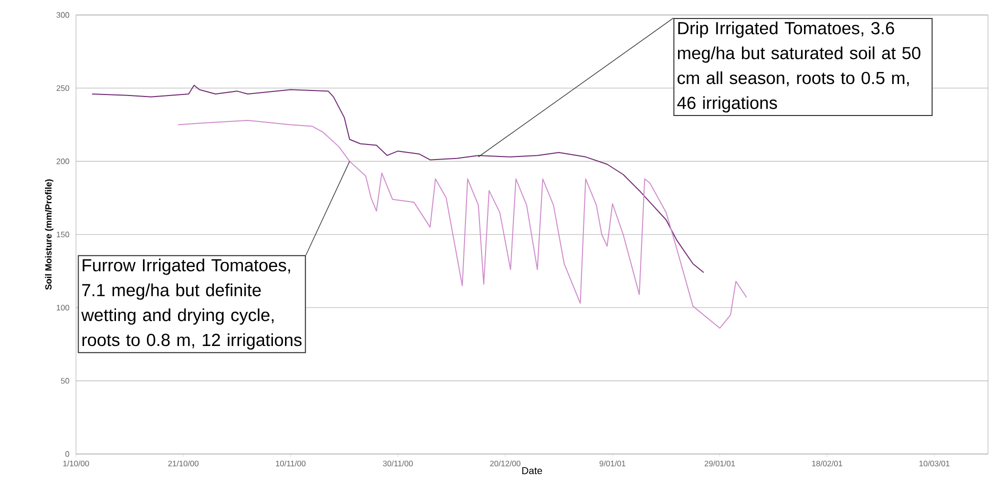 The height and width of the screenshot is (497, 989). What do you see at coordinates (49, 234) in the screenshot?
I see `y-axis-title: Soil Moisture (mm/Profile)` at bounding box center [49, 234].